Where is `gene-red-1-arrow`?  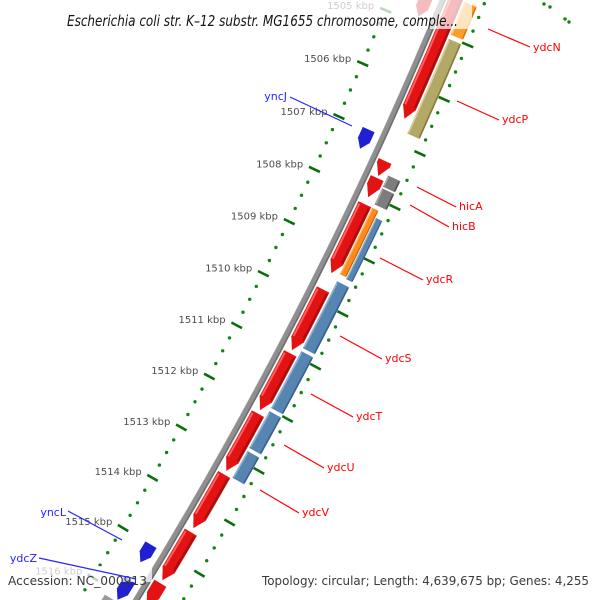 gene-red-1-arrow is located at coordinates (383, 168).